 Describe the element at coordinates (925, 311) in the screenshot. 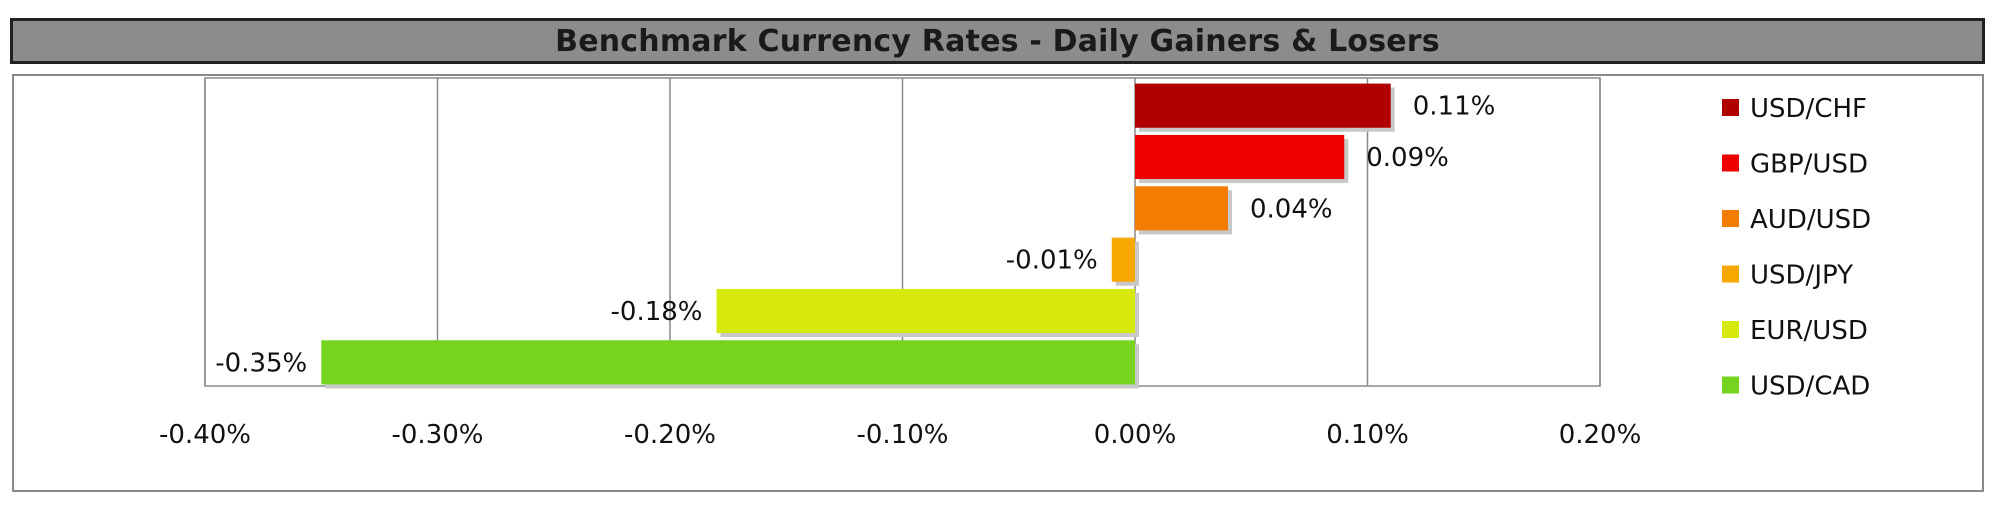

I see `bar-eur-usd` at that location.